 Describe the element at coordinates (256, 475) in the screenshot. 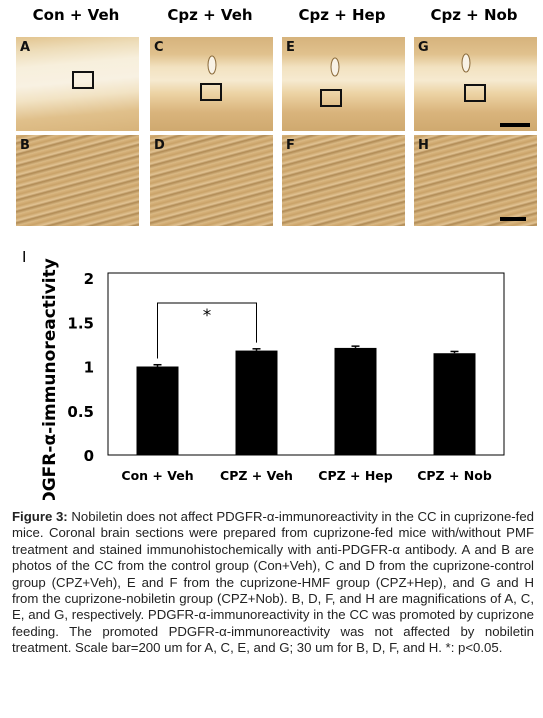

I see `x-category-label: CPZ + Veh` at that location.